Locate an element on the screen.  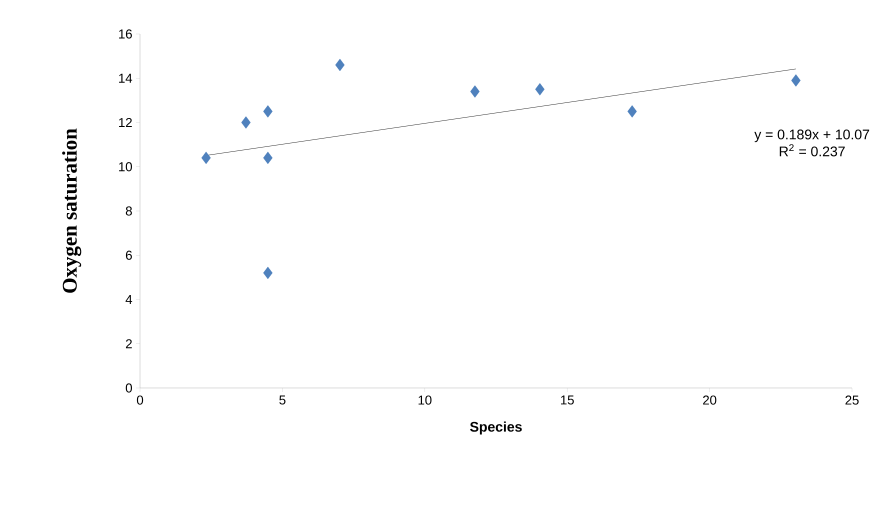
y-tick-label: 16 is located at coordinates (125, 34).